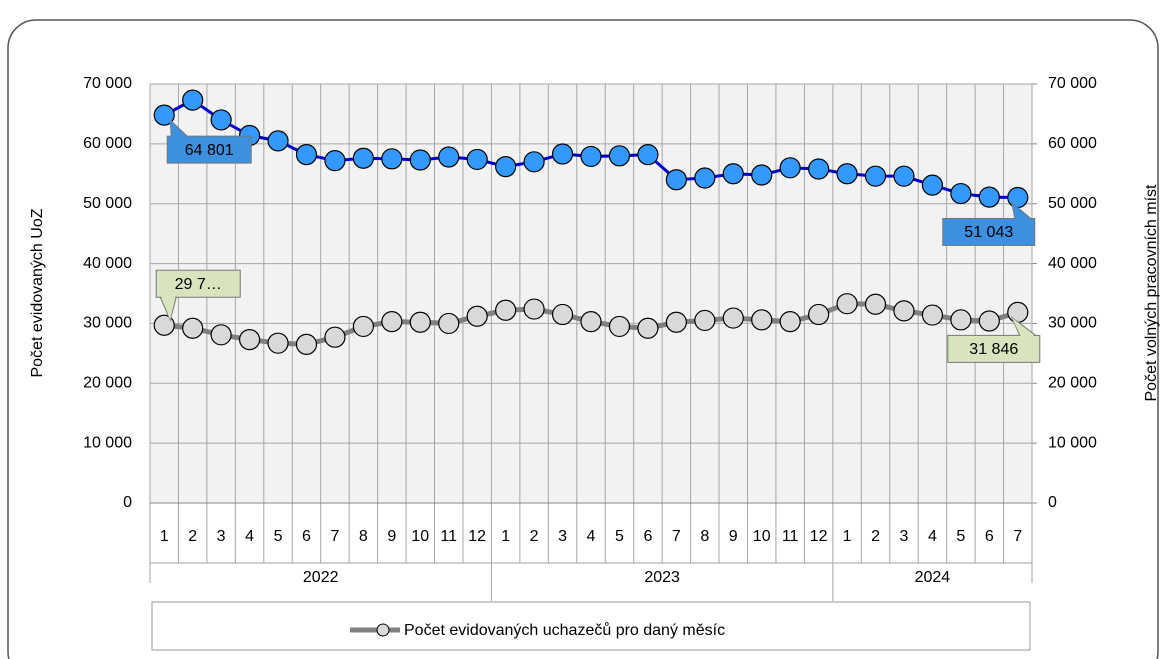 The width and height of the screenshot is (1162, 659). What do you see at coordinates (107, 383) in the screenshot?
I see `y-tick-label: 20 000` at bounding box center [107, 383].